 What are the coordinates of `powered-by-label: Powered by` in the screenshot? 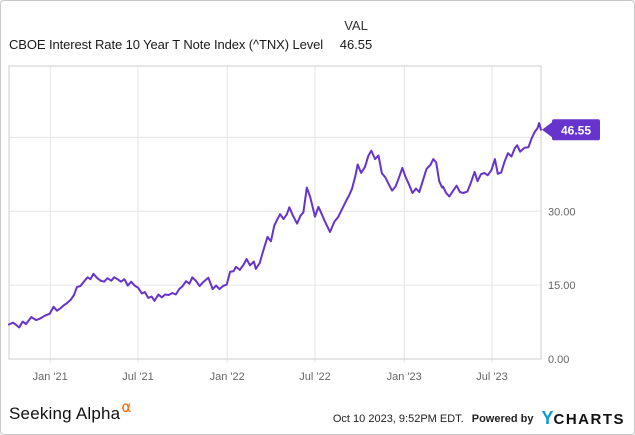 It's located at (502, 418).